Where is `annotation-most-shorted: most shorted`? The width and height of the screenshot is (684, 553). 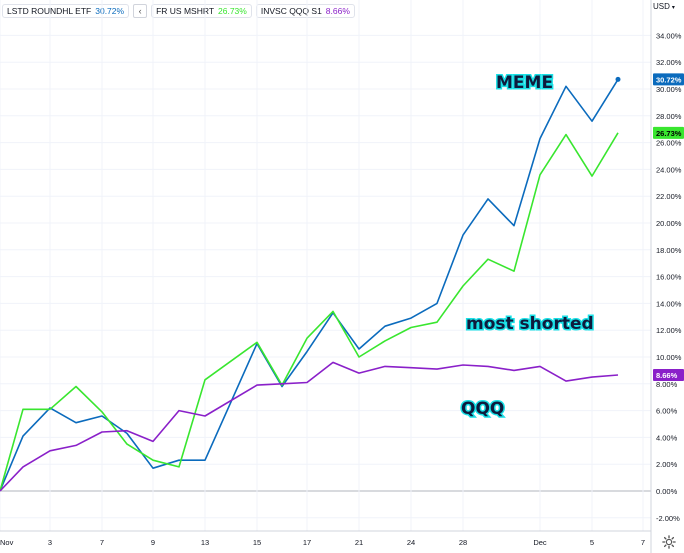
annotation-most-shorted: most shorted is located at coordinates (530, 324).